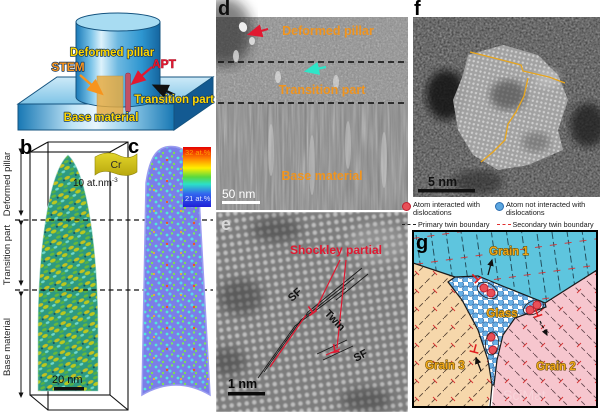  I want to click on panel-f-hrtem: f 5 nm, so click(506, 98).